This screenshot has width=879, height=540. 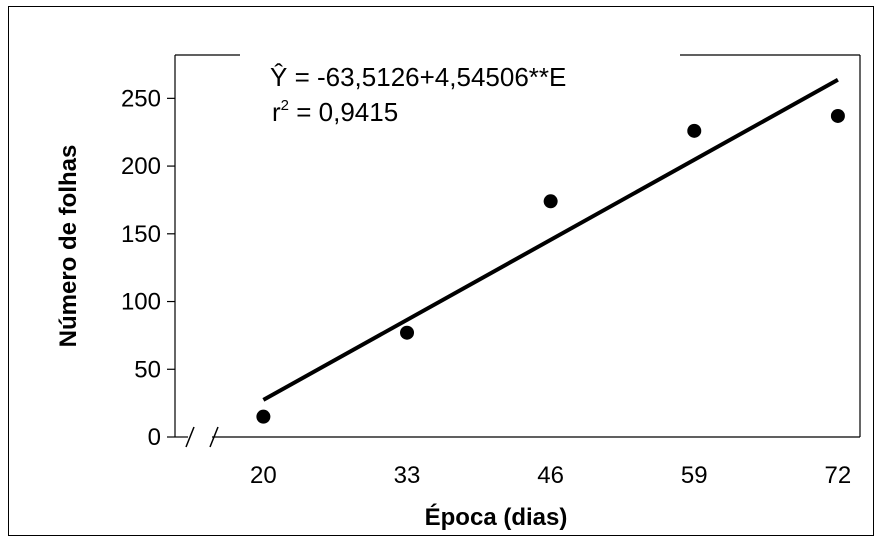 I want to click on y-axis-title: Número de folhas, so click(x=68, y=246).